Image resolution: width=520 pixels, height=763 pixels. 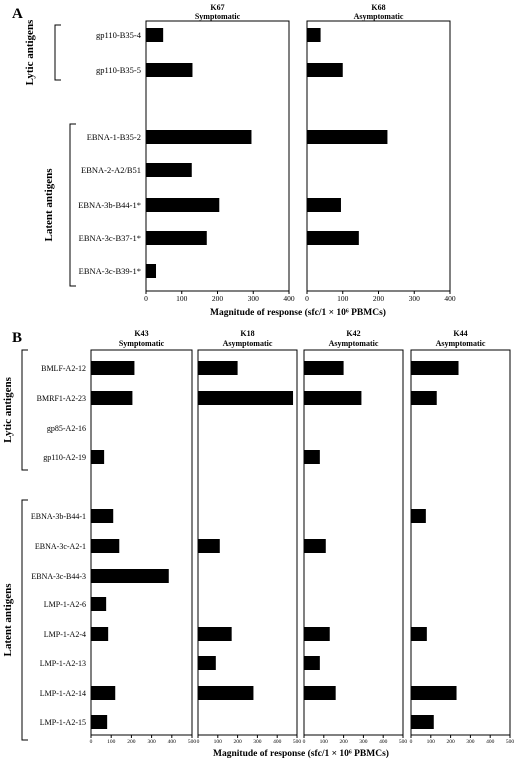 What do you see at coordinates (460, 333) in the screenshot?
I see `series-name: K44` at bounding box center [460, 333].